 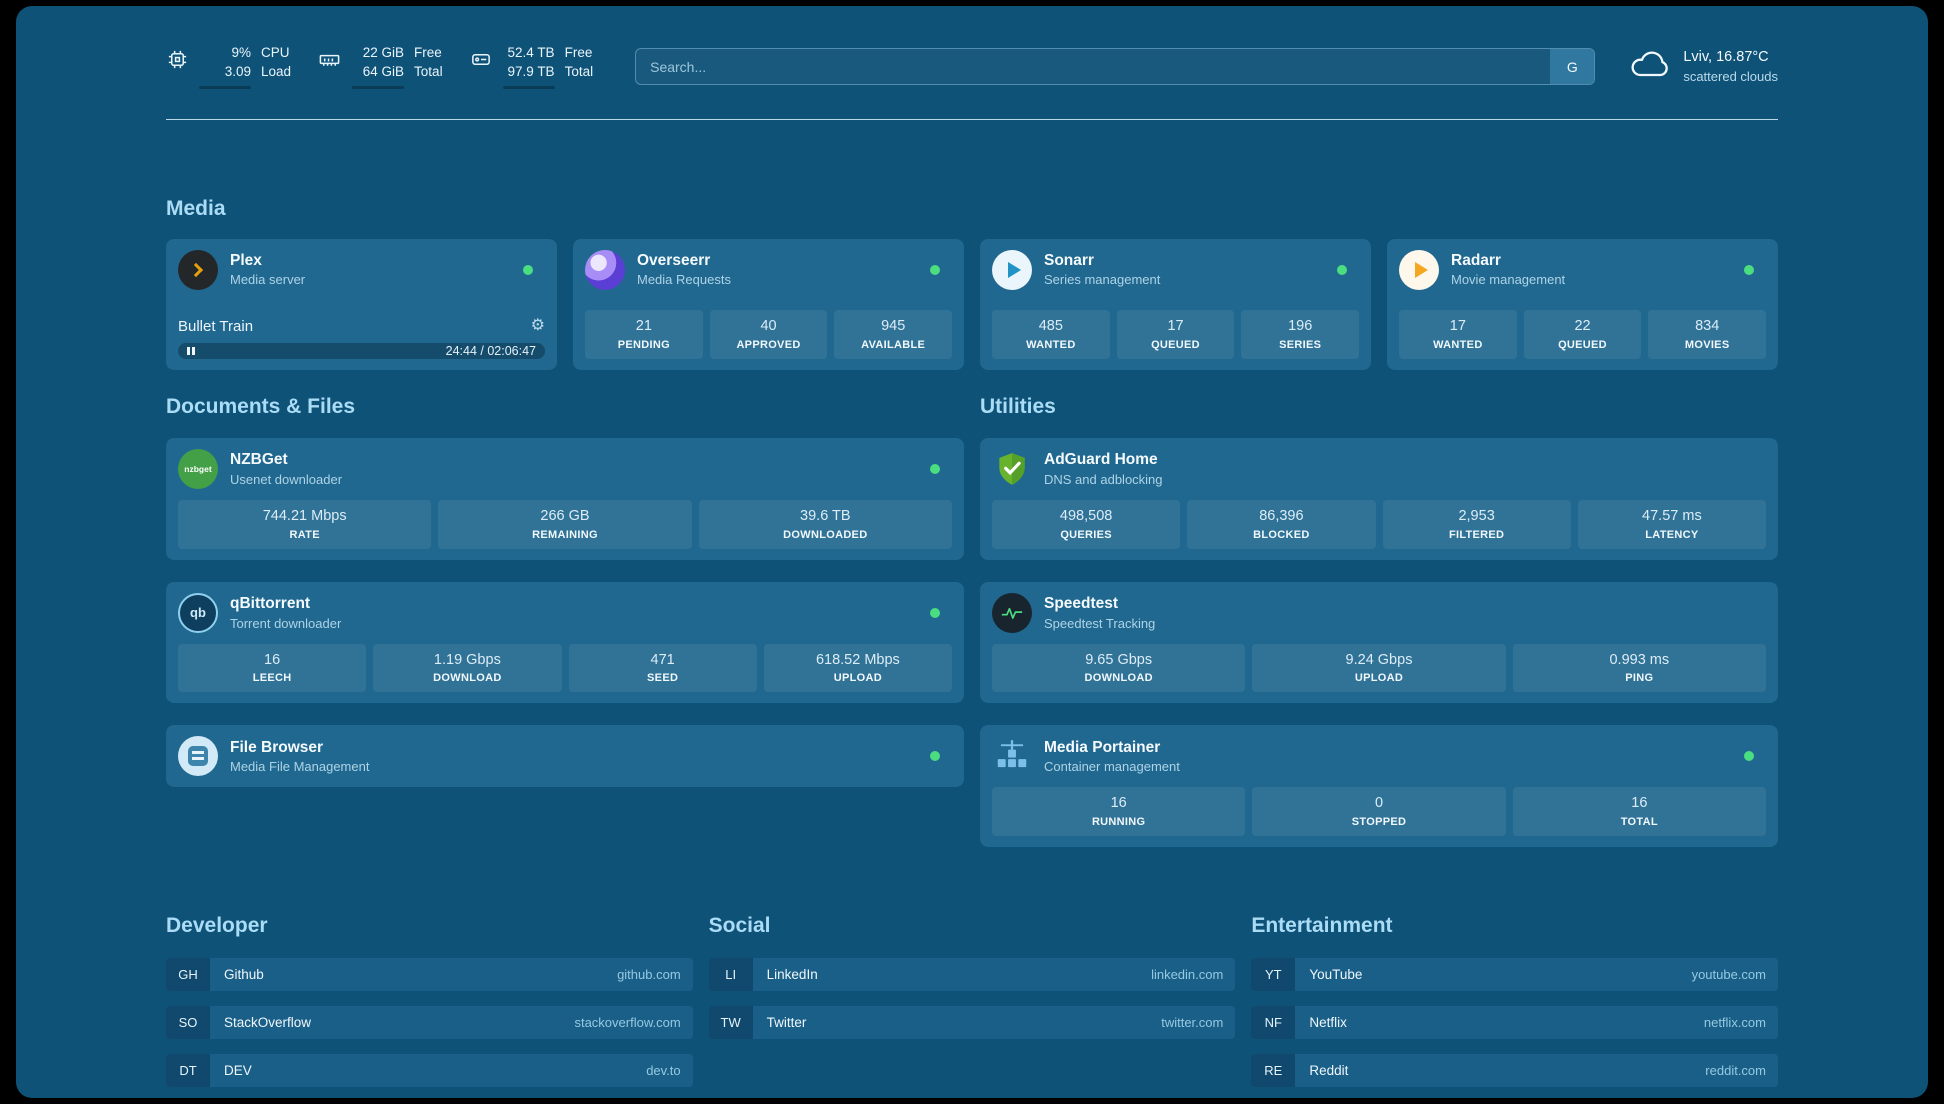 What do you see at coordinates (1726, 57) in the screenshot?
I see `weather-location: Lviv, 16.87°C` at bounding box center [1726, 57].